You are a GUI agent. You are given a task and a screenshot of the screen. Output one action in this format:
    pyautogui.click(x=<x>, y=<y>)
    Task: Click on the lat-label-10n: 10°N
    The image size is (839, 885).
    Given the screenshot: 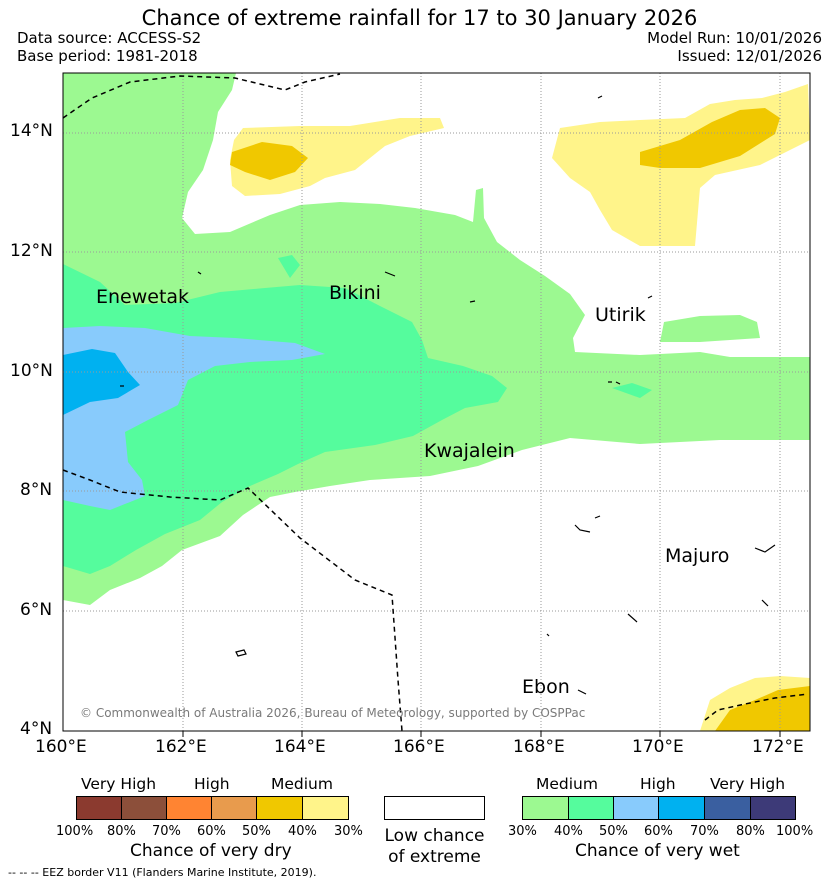 What is the action you would take?
    pyautogui.click(x=31, y=371)
    